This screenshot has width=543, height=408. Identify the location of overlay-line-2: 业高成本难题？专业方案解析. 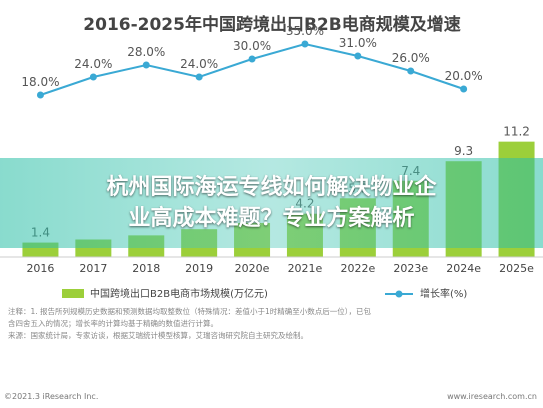
(271, 218).